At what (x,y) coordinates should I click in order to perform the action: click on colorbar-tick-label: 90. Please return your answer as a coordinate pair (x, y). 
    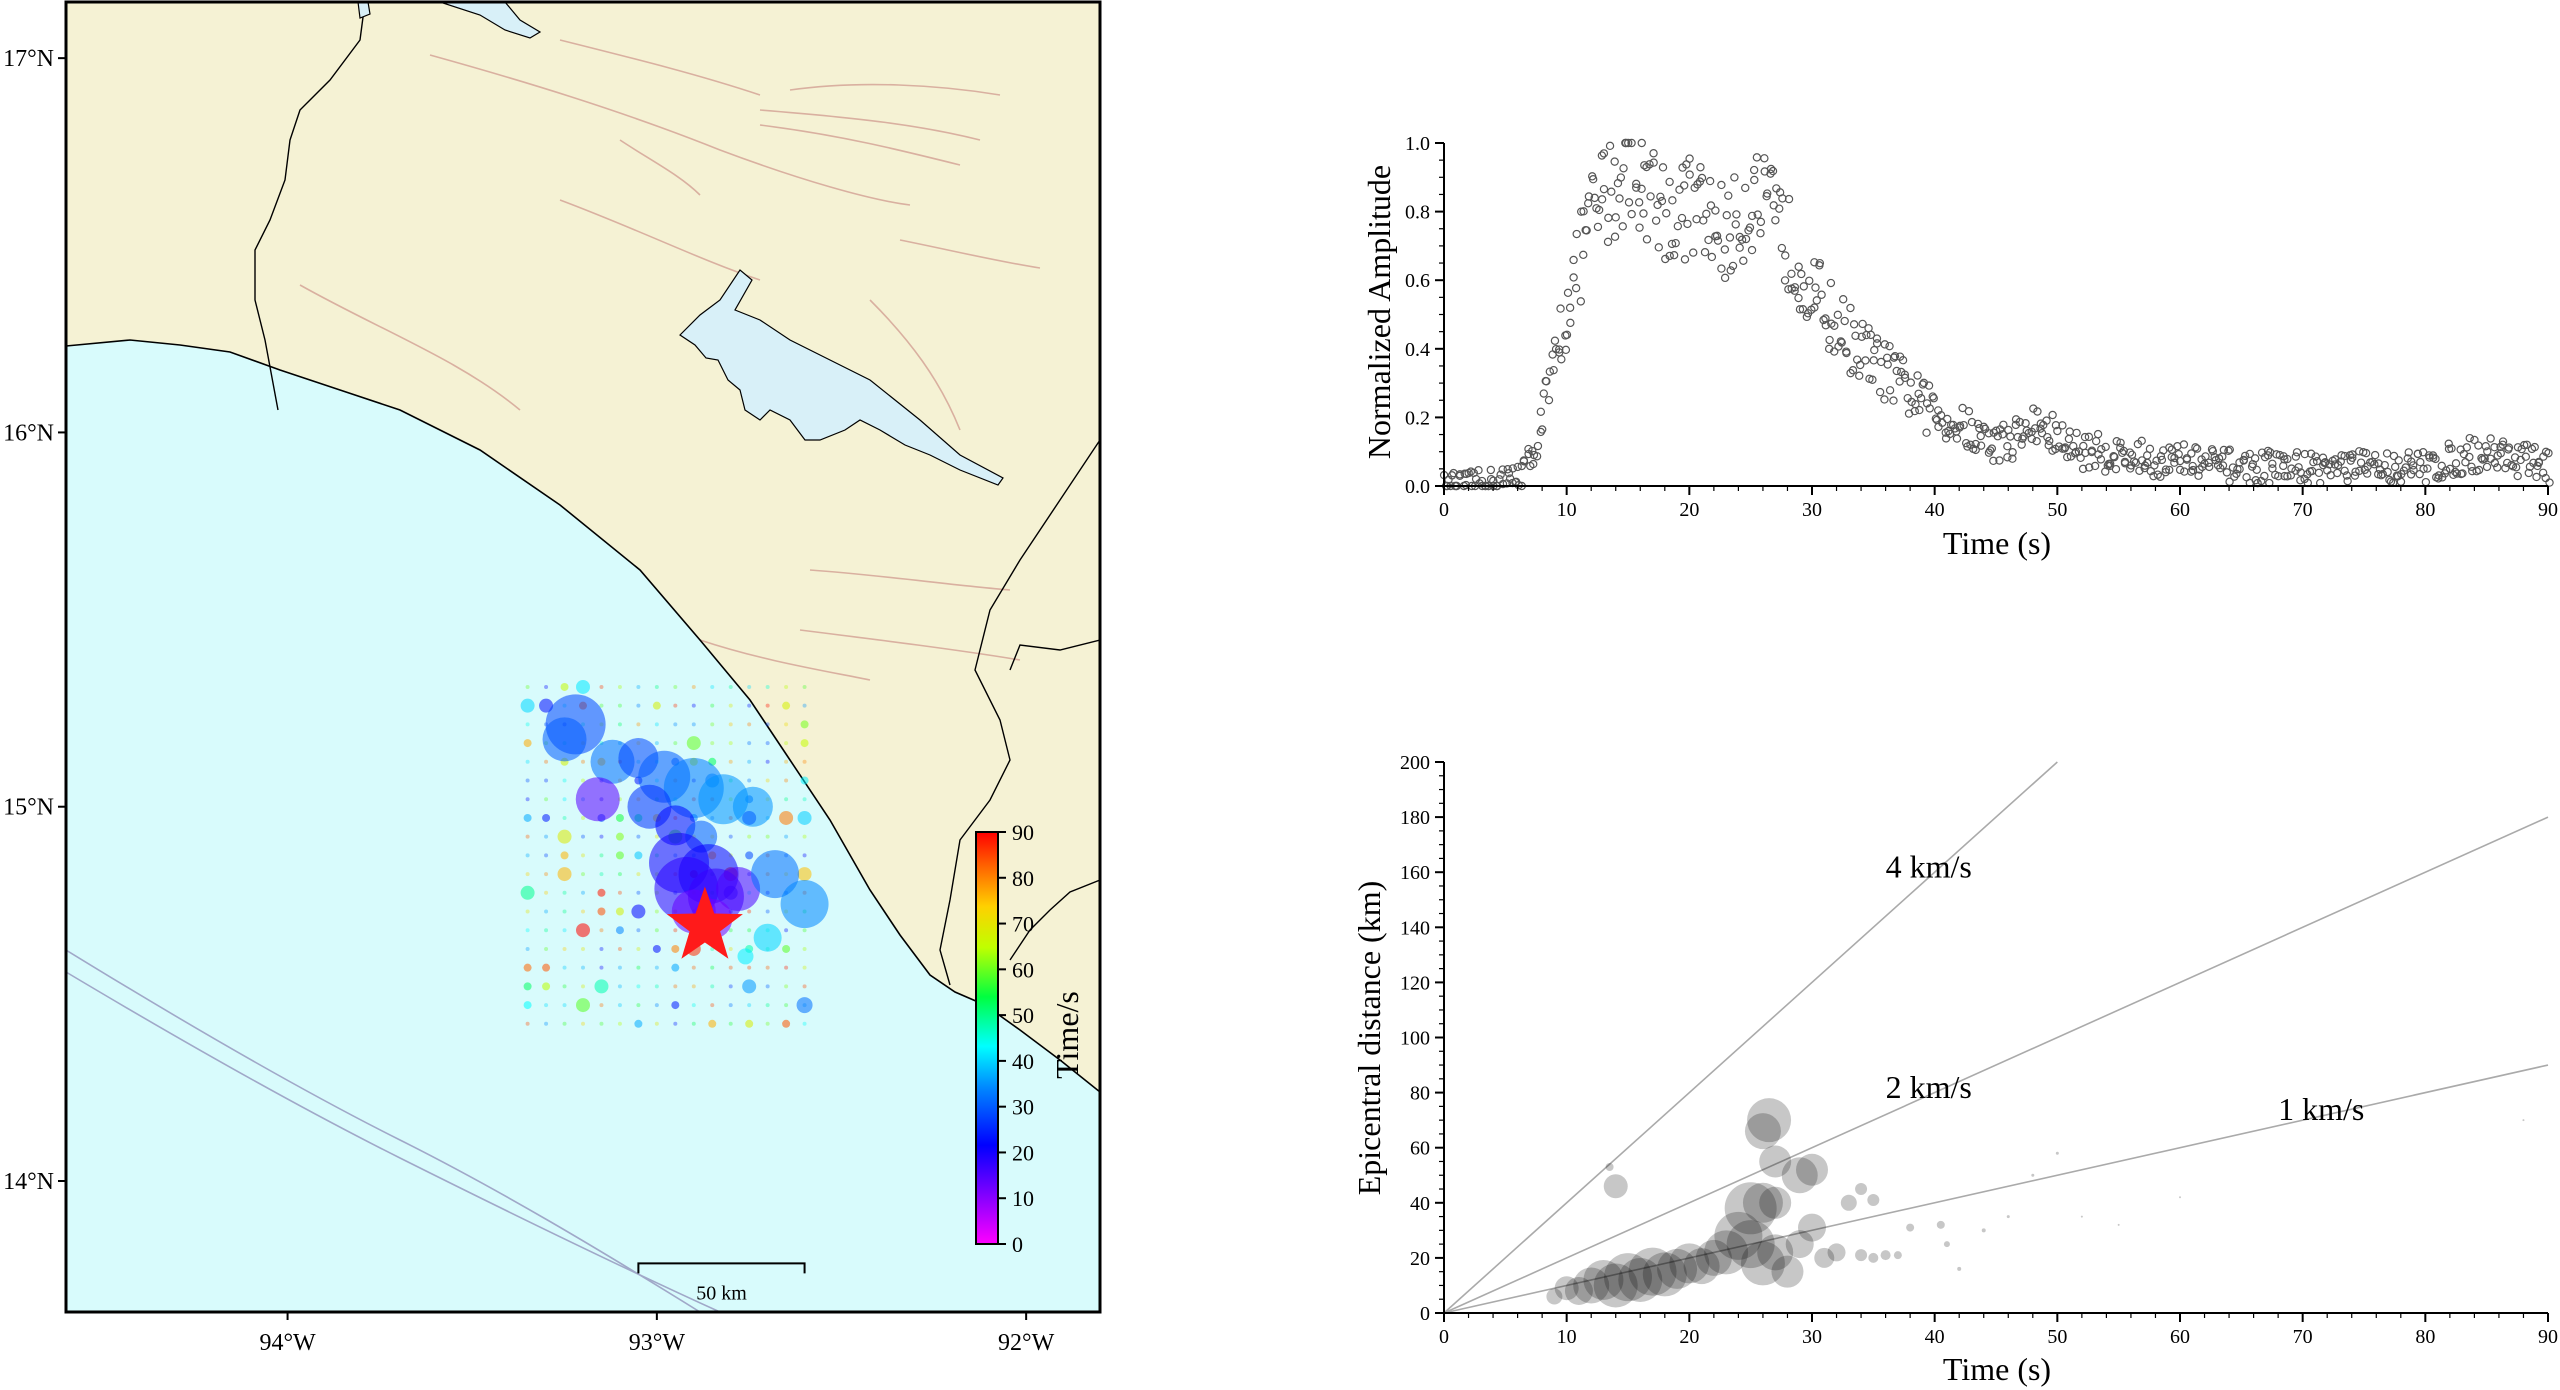
    Looking at the image, I should click on (1023, 832).